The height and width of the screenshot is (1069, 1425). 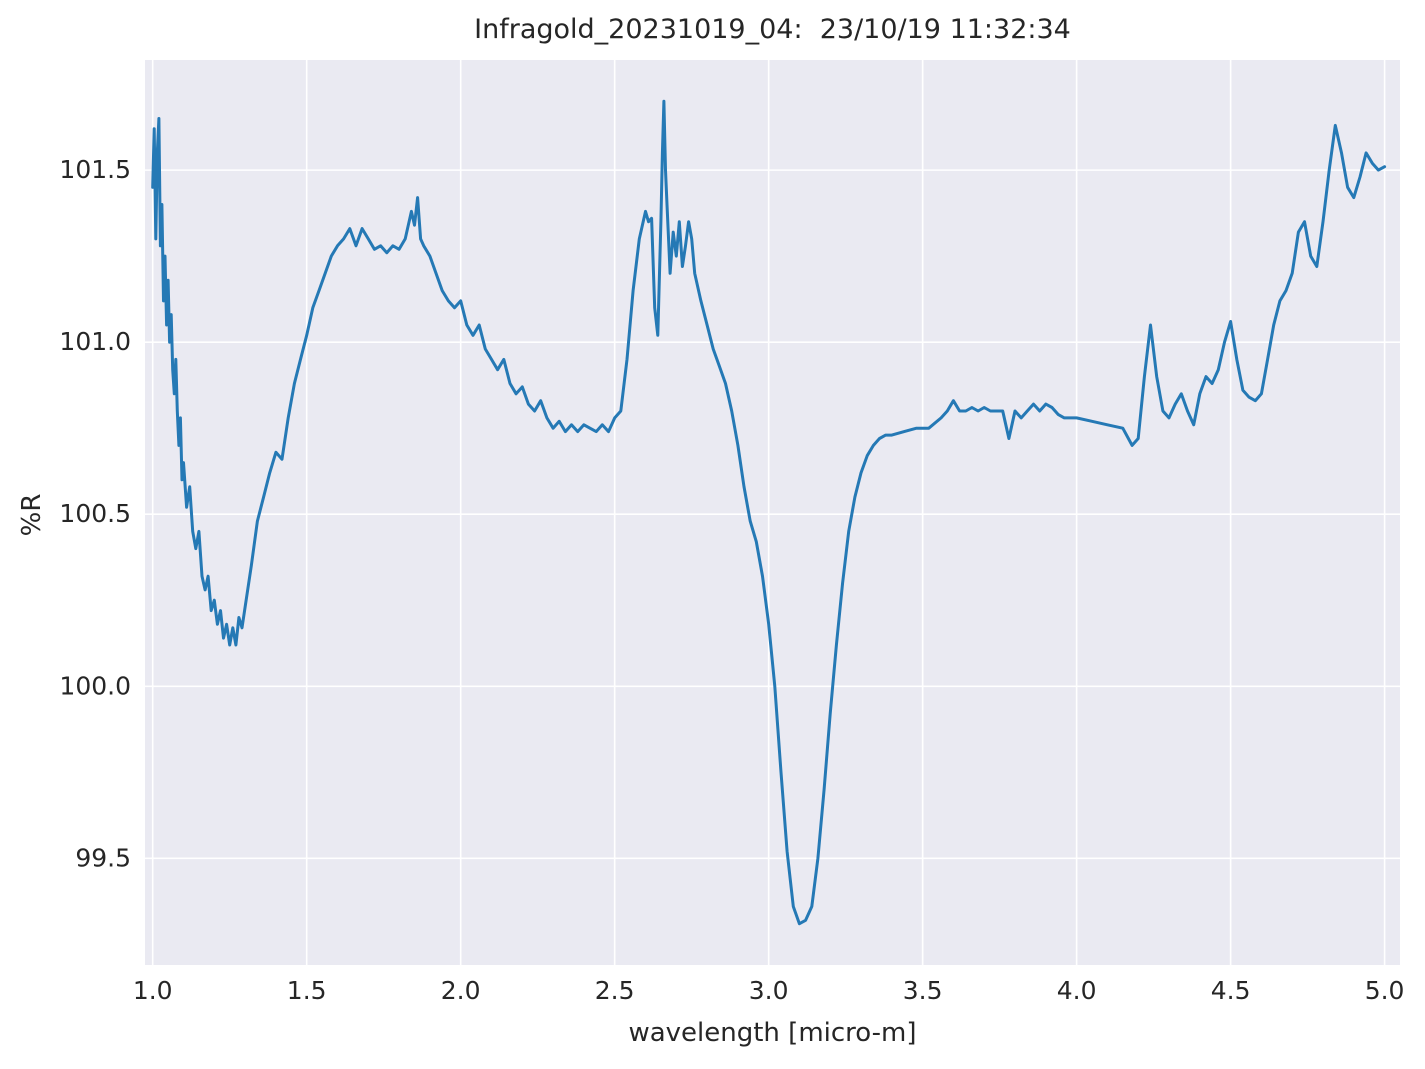 What do you see at coordinates (461, 990) in the screenshot?
I see `x-tick-label: 2.0` at bounding box center [461, 990].